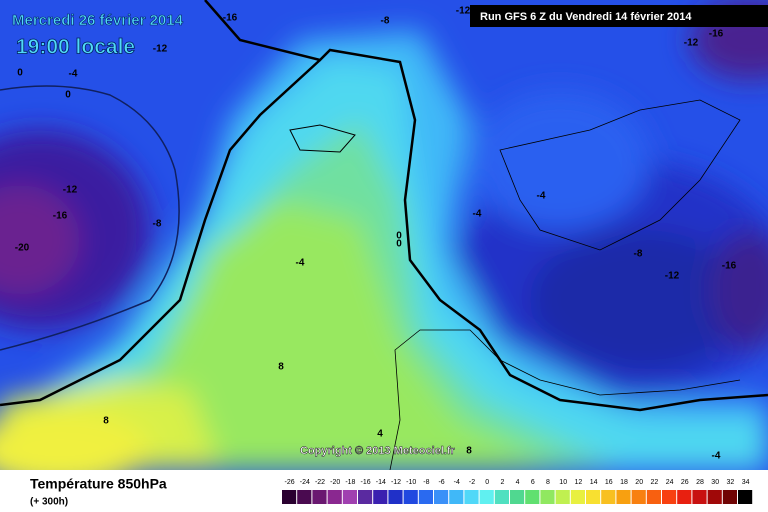  What do you see at coordinates (335, 482) in the screenshot?
I see `legend-label: -20` at bounding box center [335, 482].